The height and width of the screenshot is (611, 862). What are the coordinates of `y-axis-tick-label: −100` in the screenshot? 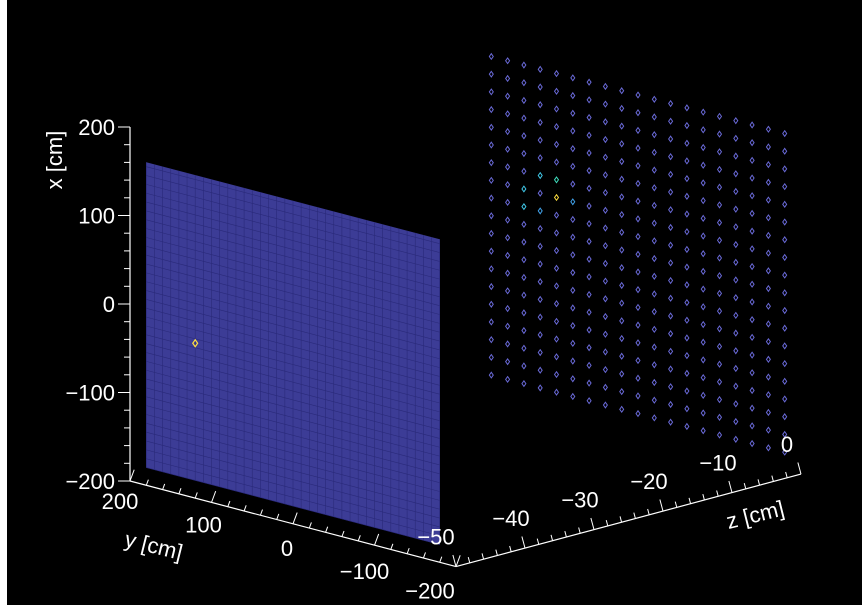 It's located at (365, 571).